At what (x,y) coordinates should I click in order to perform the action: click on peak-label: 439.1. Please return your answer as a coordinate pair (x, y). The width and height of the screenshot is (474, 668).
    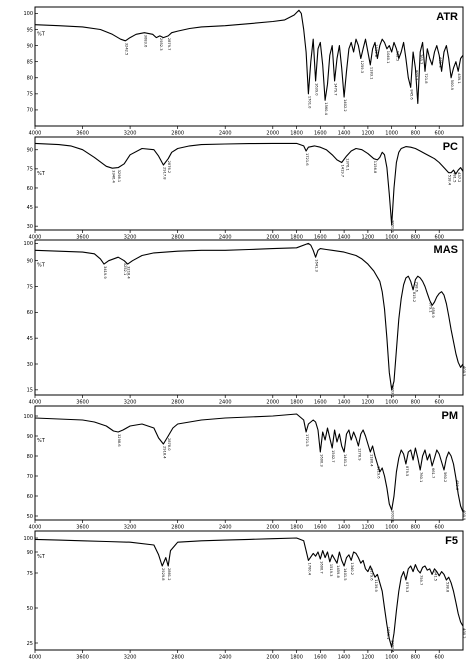
    Looking at the image, I should click on (459, 78).